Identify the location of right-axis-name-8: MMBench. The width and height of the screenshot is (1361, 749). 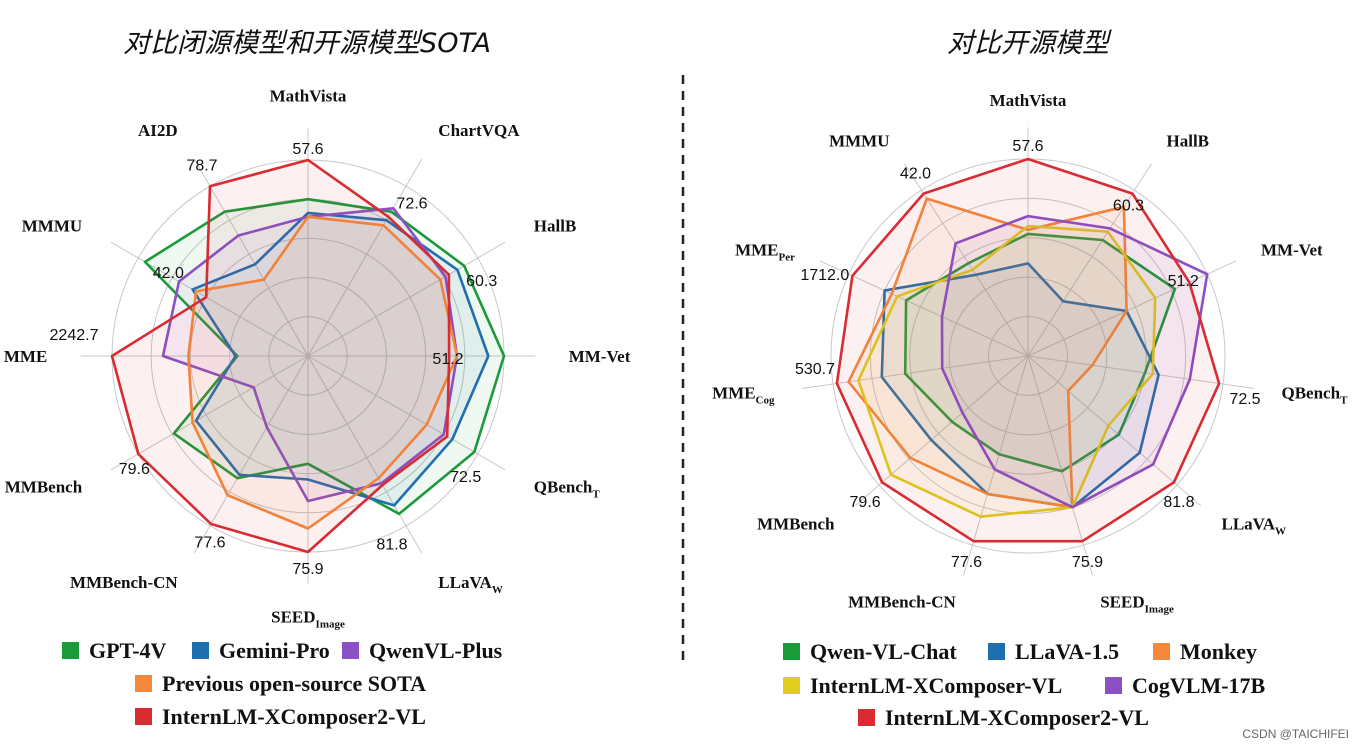
(796, 524).